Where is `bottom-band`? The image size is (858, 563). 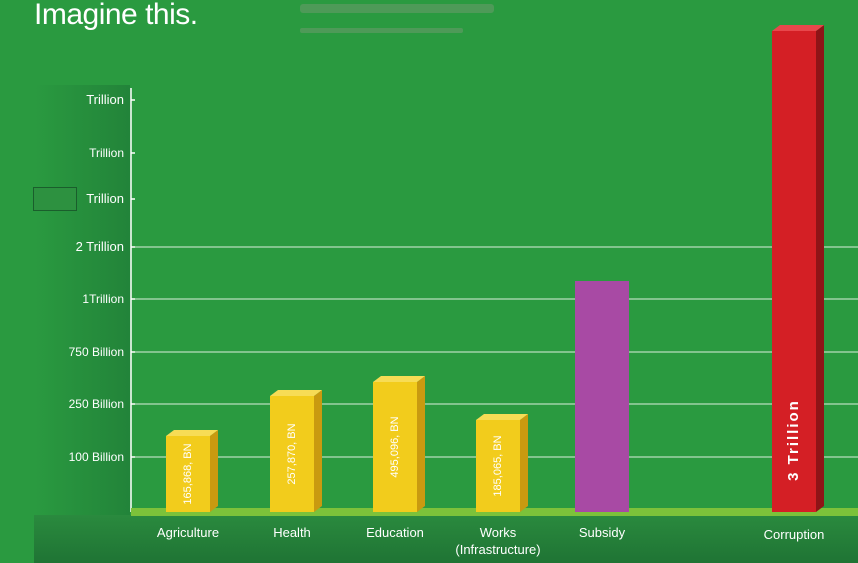 bottom-band is located at coordinates (446, 539).